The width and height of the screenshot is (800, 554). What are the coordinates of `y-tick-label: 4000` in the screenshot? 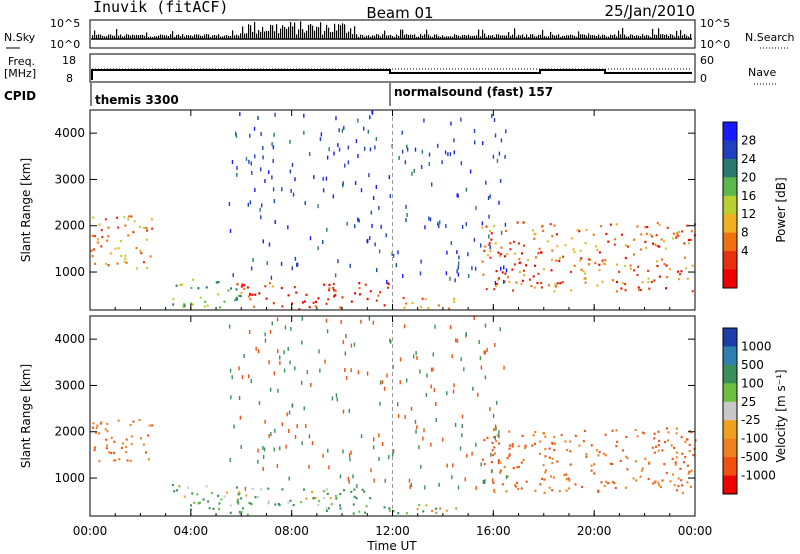 It's located at (69, 339).